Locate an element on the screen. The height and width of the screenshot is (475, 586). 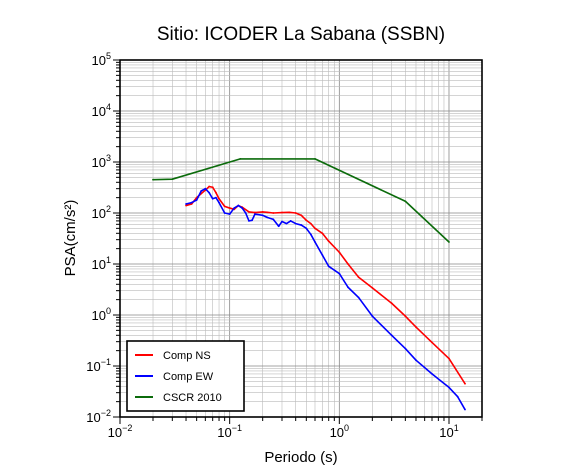
x-tick-labels: 10⁻² 10⁻¹ 10⁰ 10¹ is located at coordinates (283, 431).